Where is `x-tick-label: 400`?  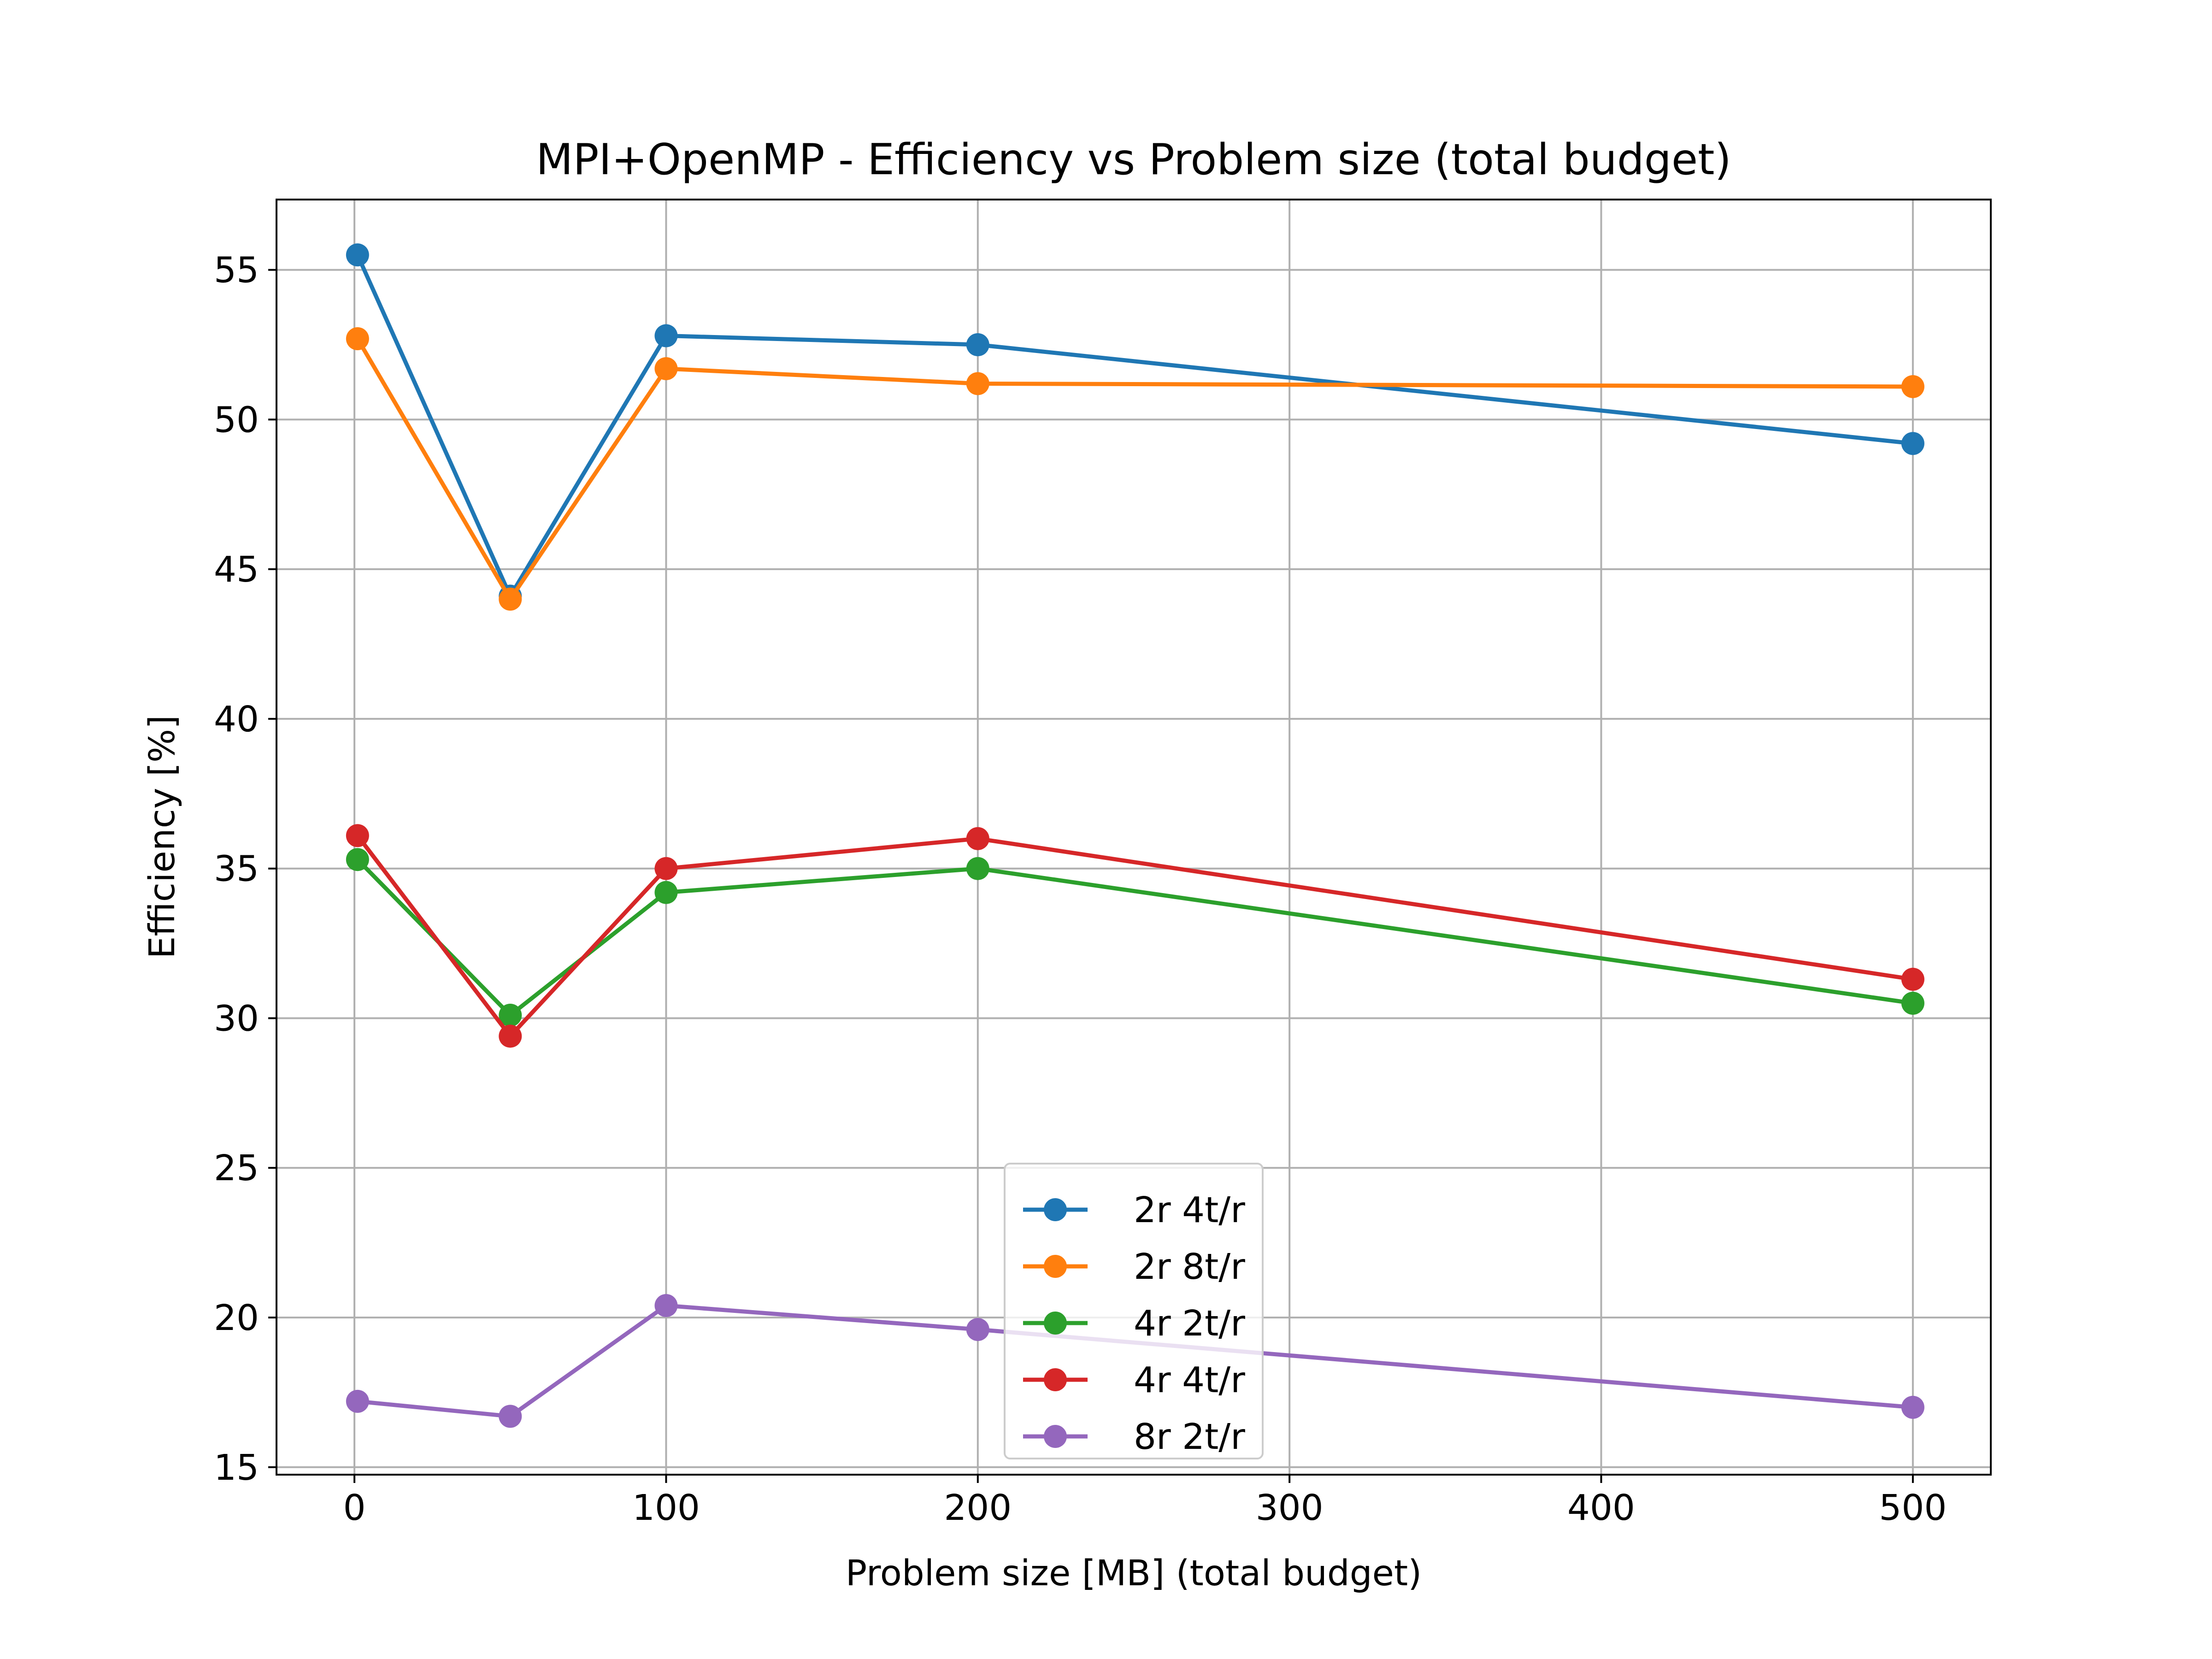 x-tick-label: 400 is located at coordinates (1601, 1508).